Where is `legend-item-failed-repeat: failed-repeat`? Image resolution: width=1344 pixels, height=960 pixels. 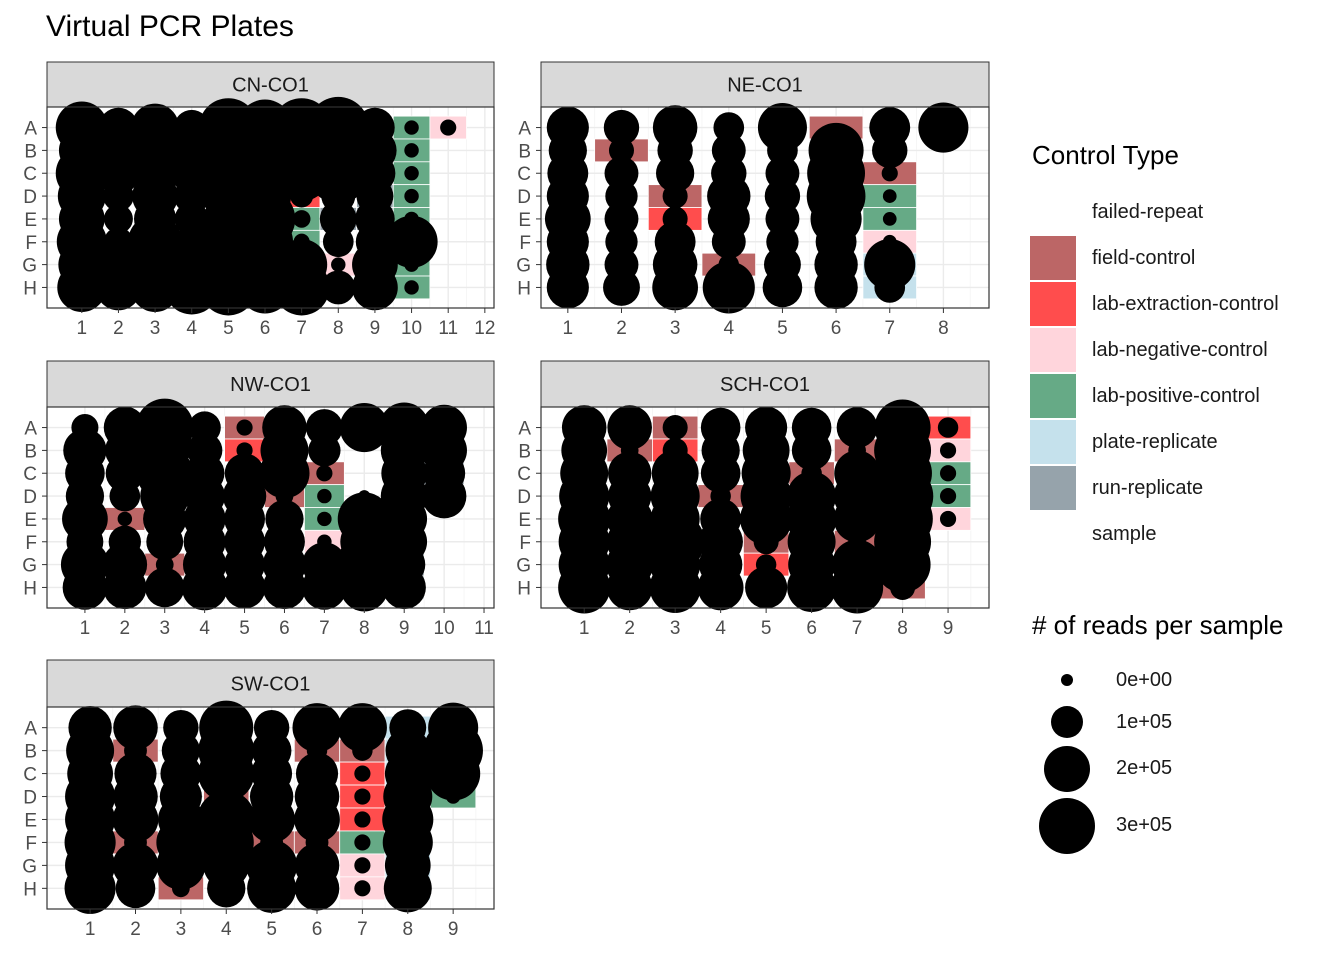
legend-item-failed-repeat: failed-repeat is located at coordinates (1154, 212).